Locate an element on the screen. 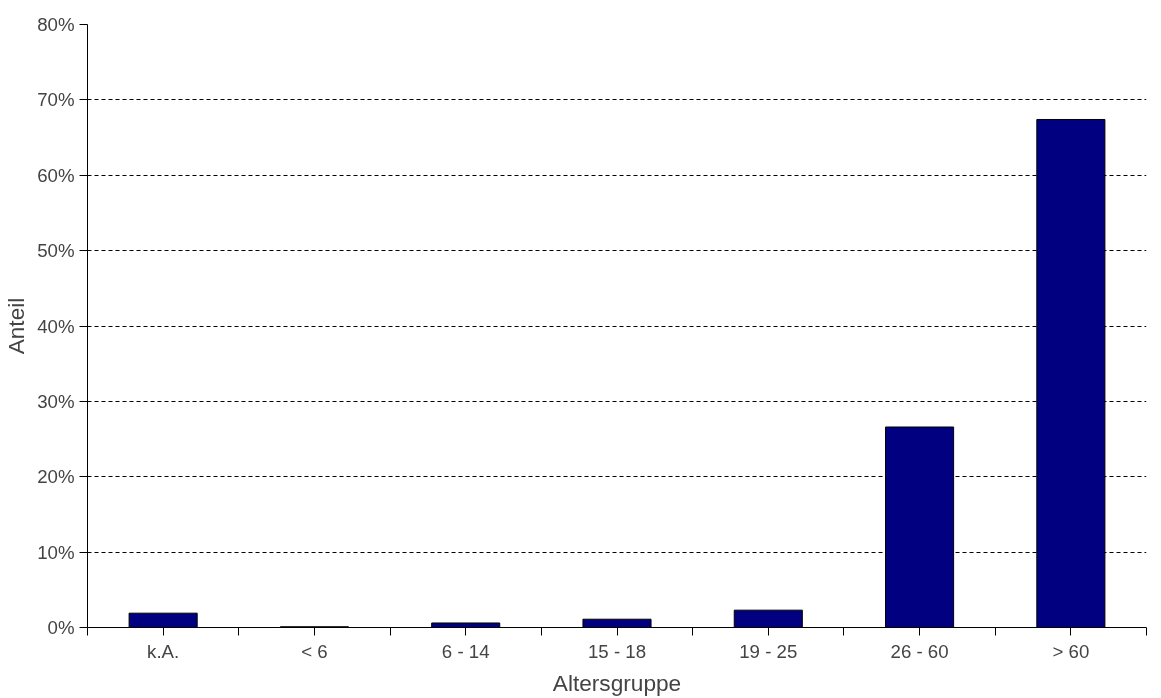  y-tick-label: 10% is located at coordinates (56, 552).